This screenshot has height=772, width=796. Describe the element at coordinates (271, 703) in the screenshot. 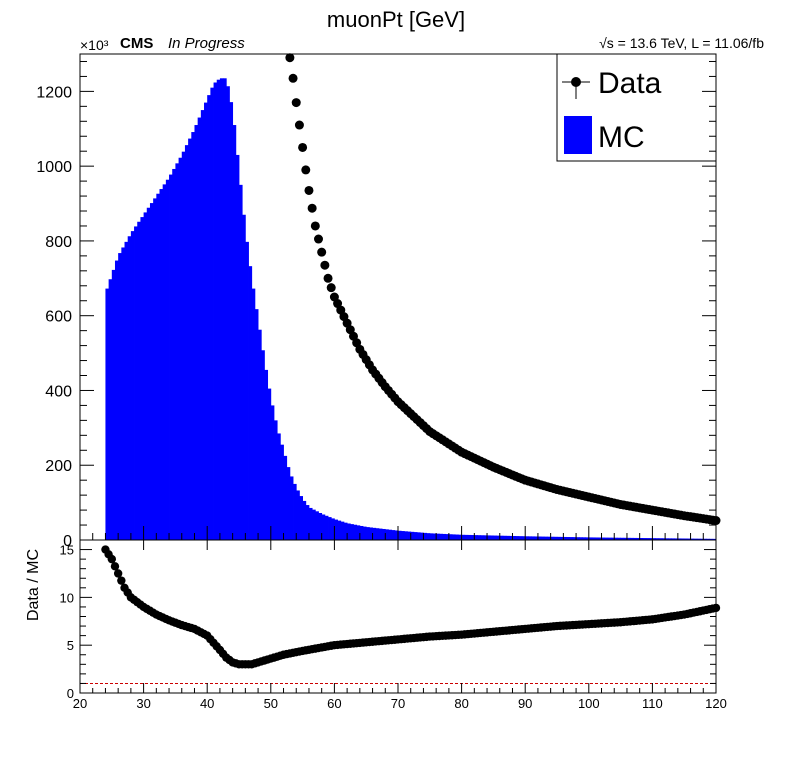

I see `x-tick-label: 50` at that location.